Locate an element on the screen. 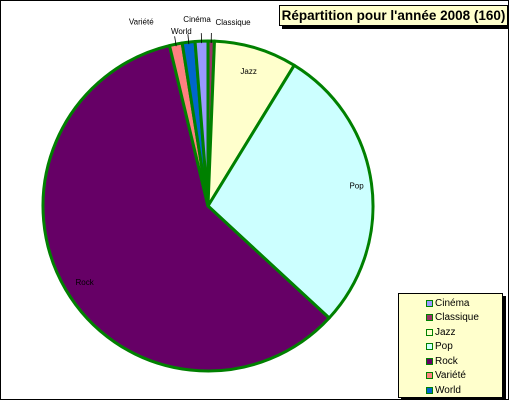 The image size is (509, 400). legend-item-jazz: Jazz is located at coordinates (441, 332).